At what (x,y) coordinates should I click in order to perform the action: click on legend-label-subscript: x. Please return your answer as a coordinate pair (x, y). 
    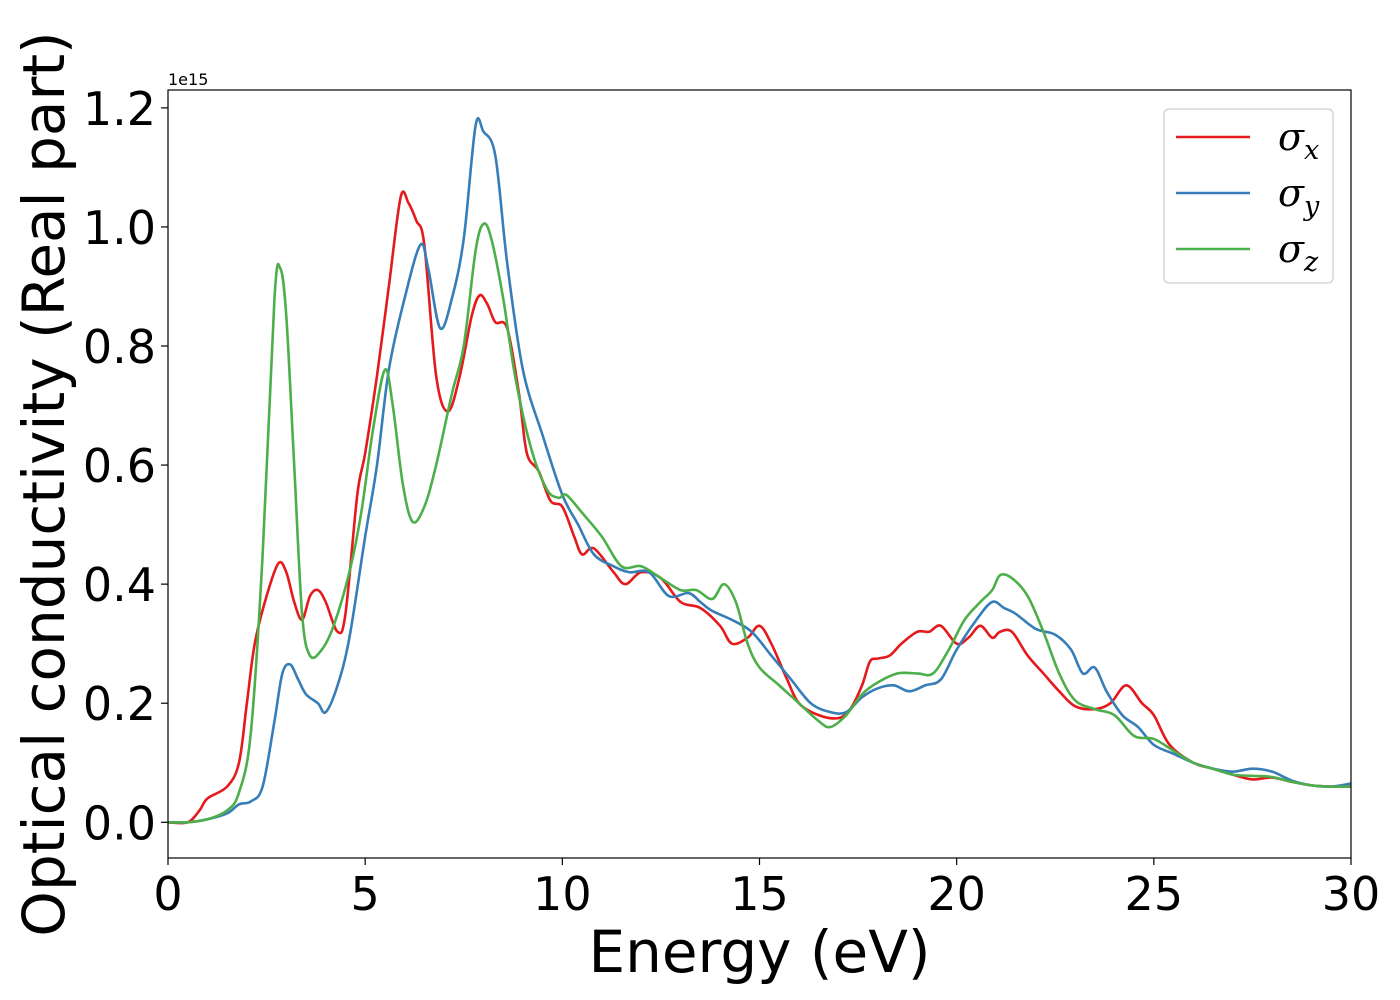
    Looking at the image, I should click on (1311, 150).